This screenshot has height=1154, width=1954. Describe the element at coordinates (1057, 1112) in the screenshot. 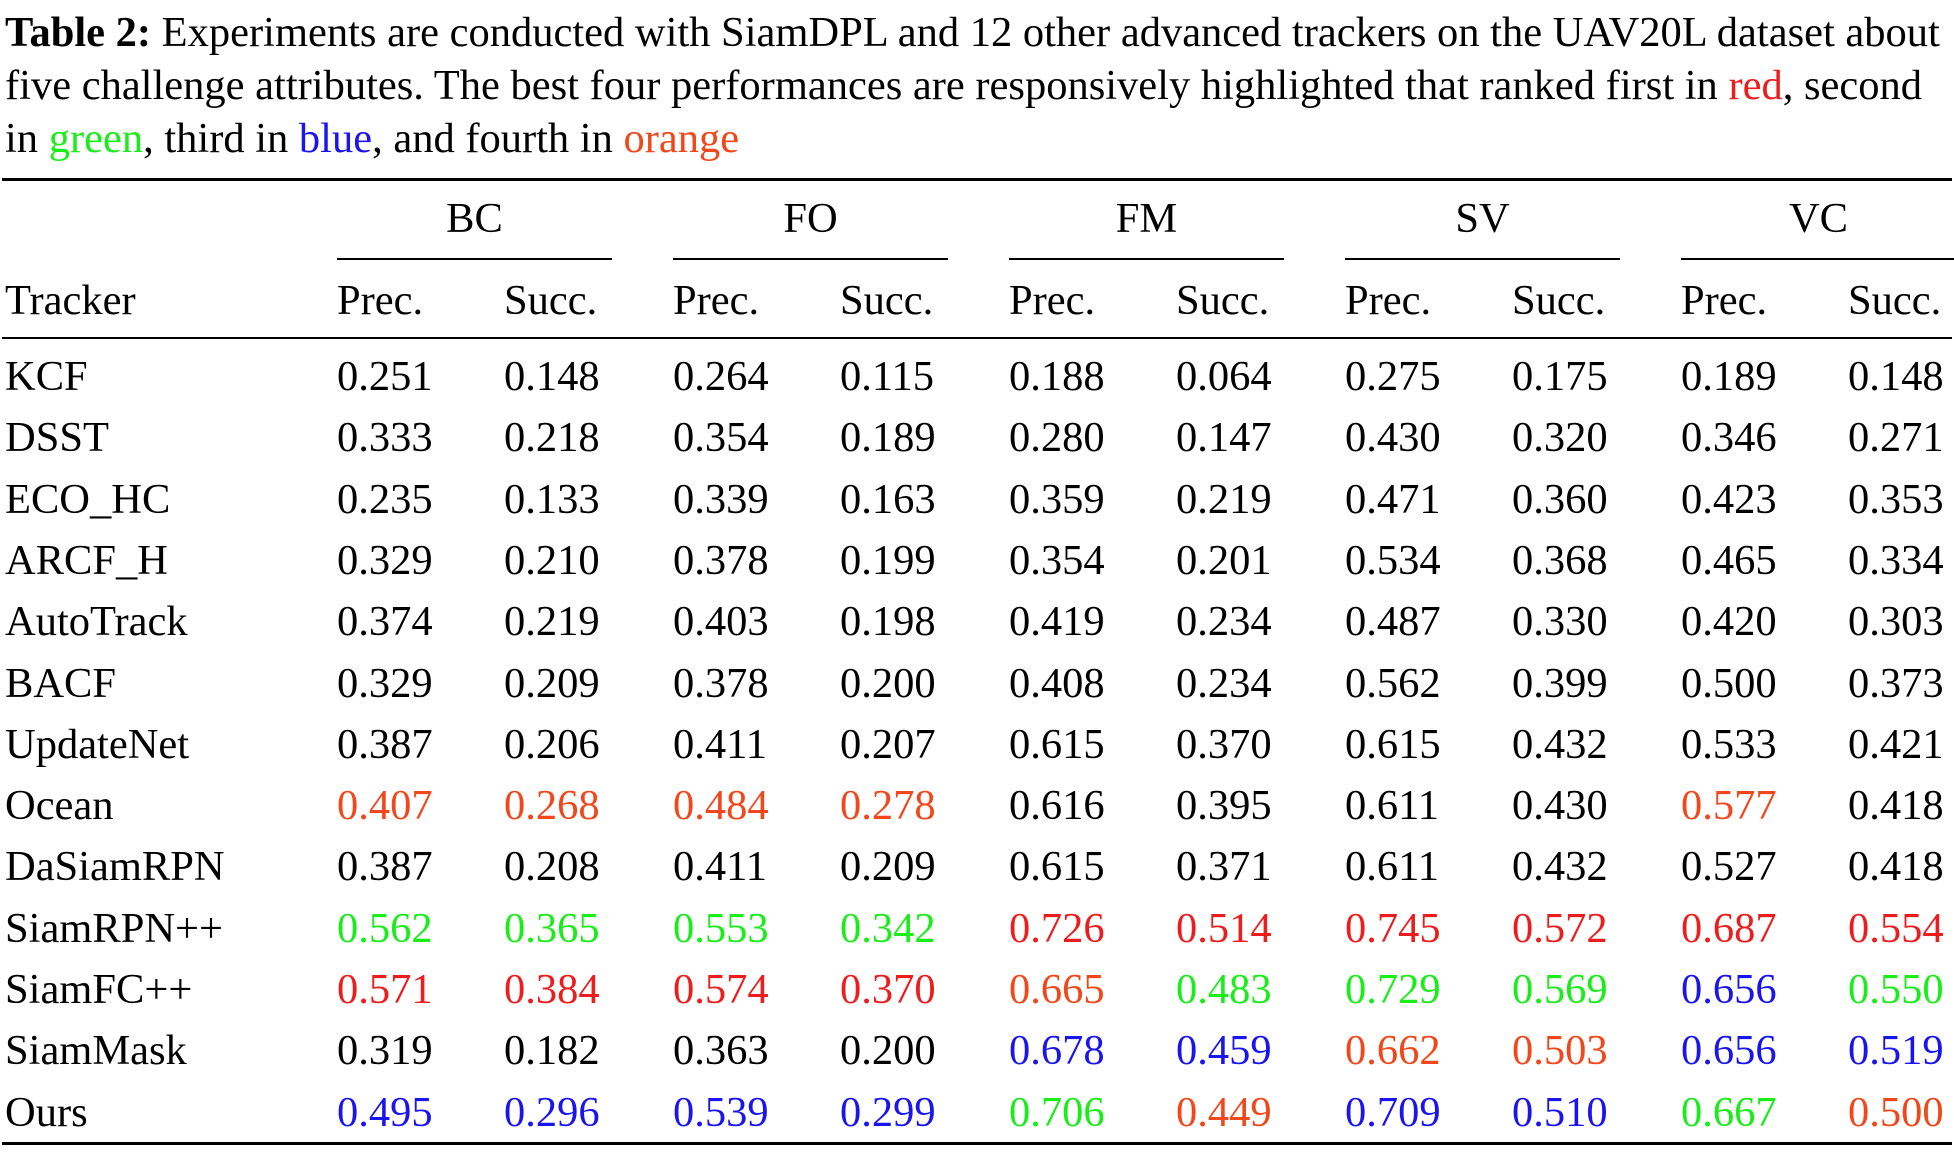

I see `cell-fm-prec: 0.706` at that location.